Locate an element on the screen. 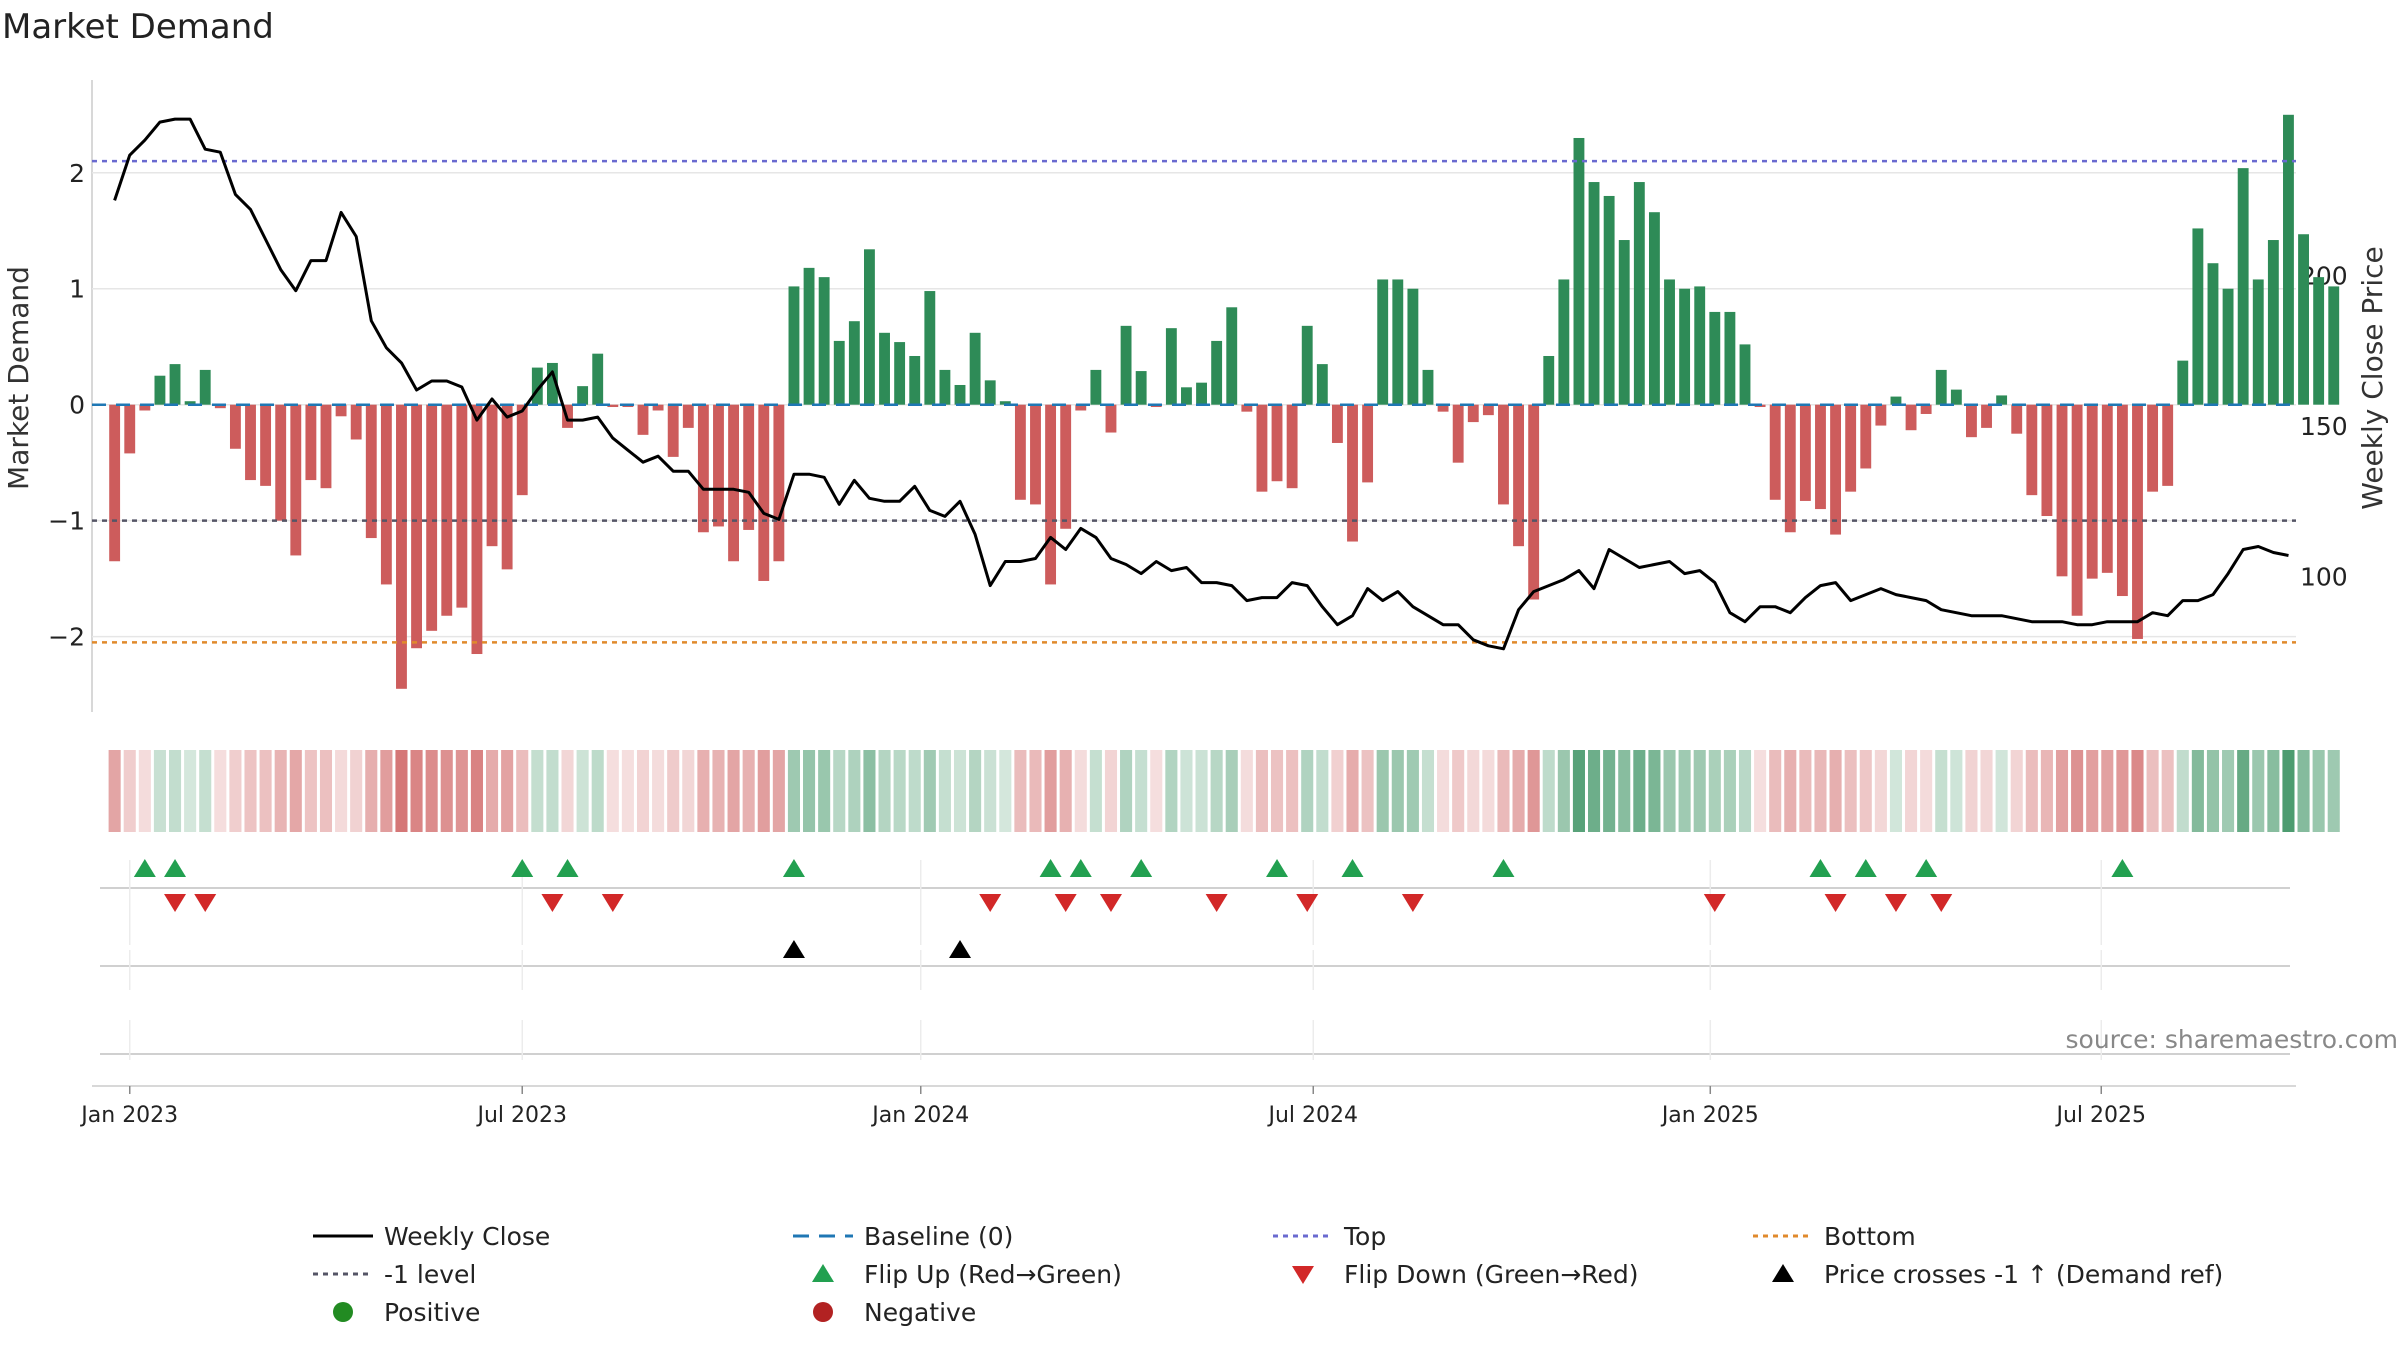 Image resolution: width=2400 pixels, height=1350 pixels. legend-label: Bottom is located at coordinates (1870, 1236).